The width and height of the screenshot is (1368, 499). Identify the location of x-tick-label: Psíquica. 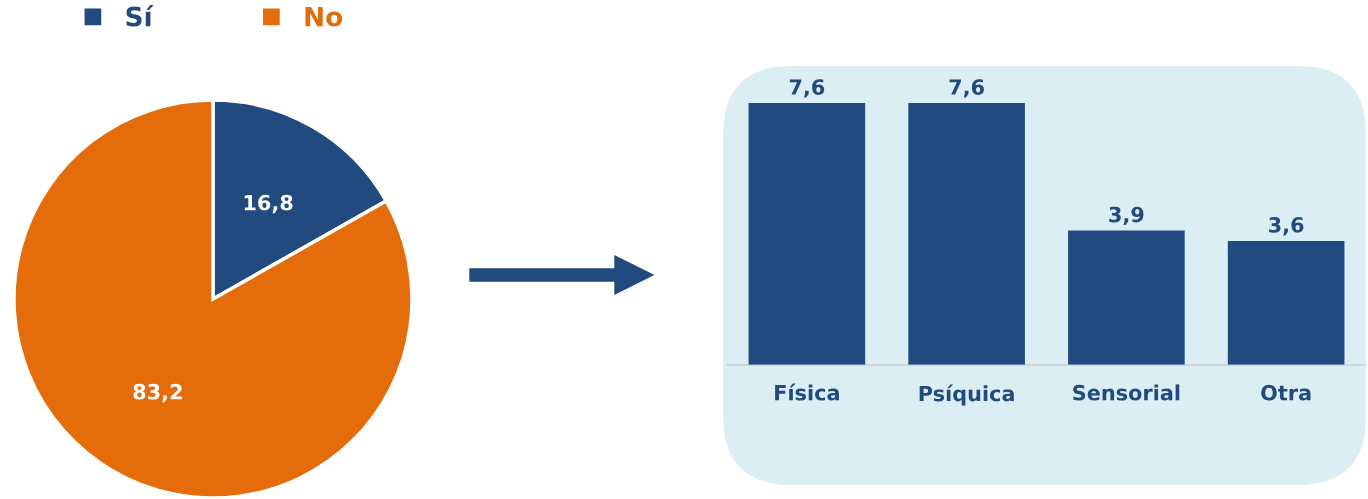
(966, 395).